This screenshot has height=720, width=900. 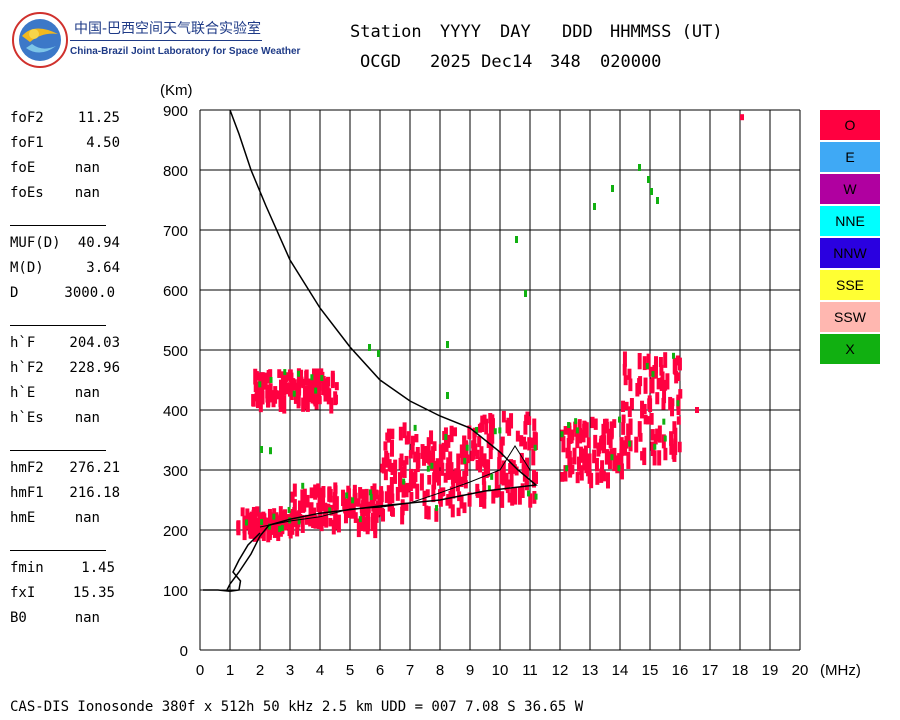 What do you see at coordinates (710, 670) in the screenshot?
I see `x-tick-label: 17` at bounding box center [710, 670].